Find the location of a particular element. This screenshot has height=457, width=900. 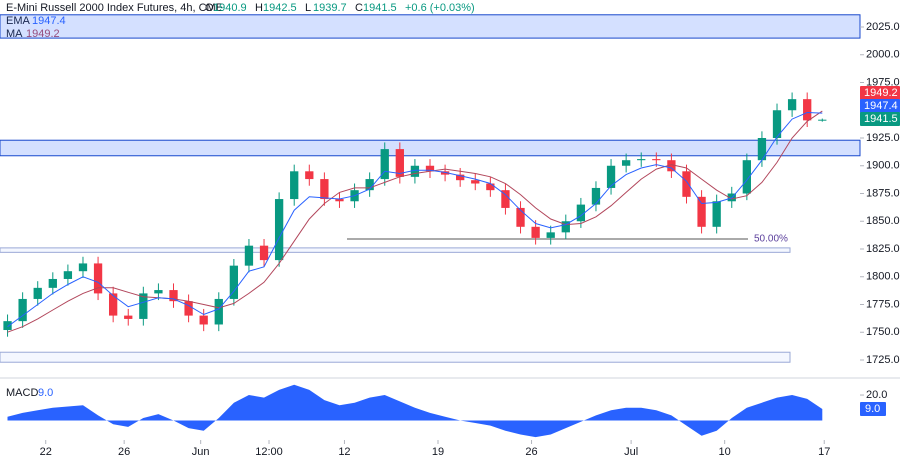

ema-price-label-bg is located at coordinates (880, 106).